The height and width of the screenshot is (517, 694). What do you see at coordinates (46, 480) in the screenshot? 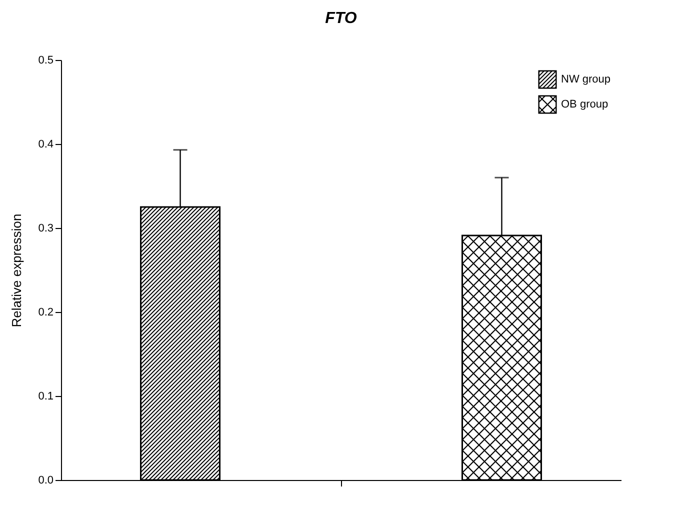
I see `y-tick-label: 0.0` at bounding box center [46, 480].